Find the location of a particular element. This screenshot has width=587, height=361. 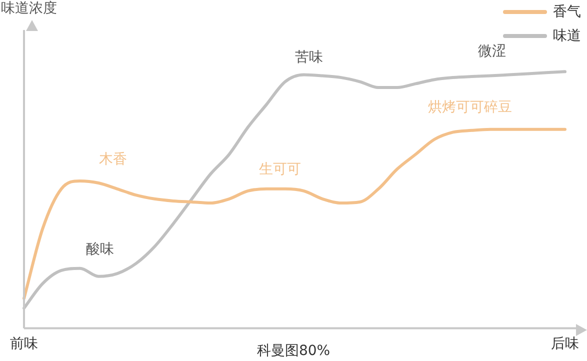

x-axis-title: 科曼图80% is located at coordinates (293, 351).